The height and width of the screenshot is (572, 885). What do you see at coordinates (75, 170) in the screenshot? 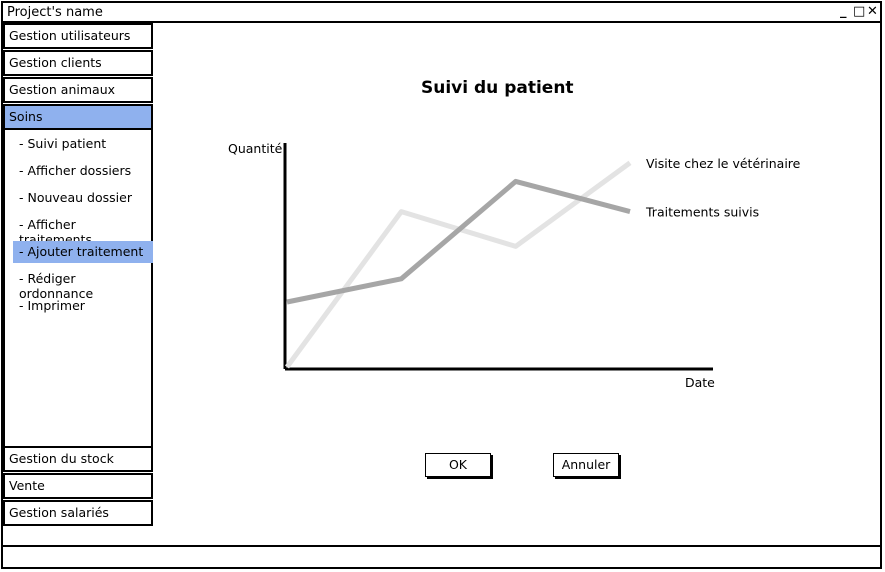
I see `submenu-item-afficher-dossiers: - Afficher dossiers` at bounding box center [75, 170].